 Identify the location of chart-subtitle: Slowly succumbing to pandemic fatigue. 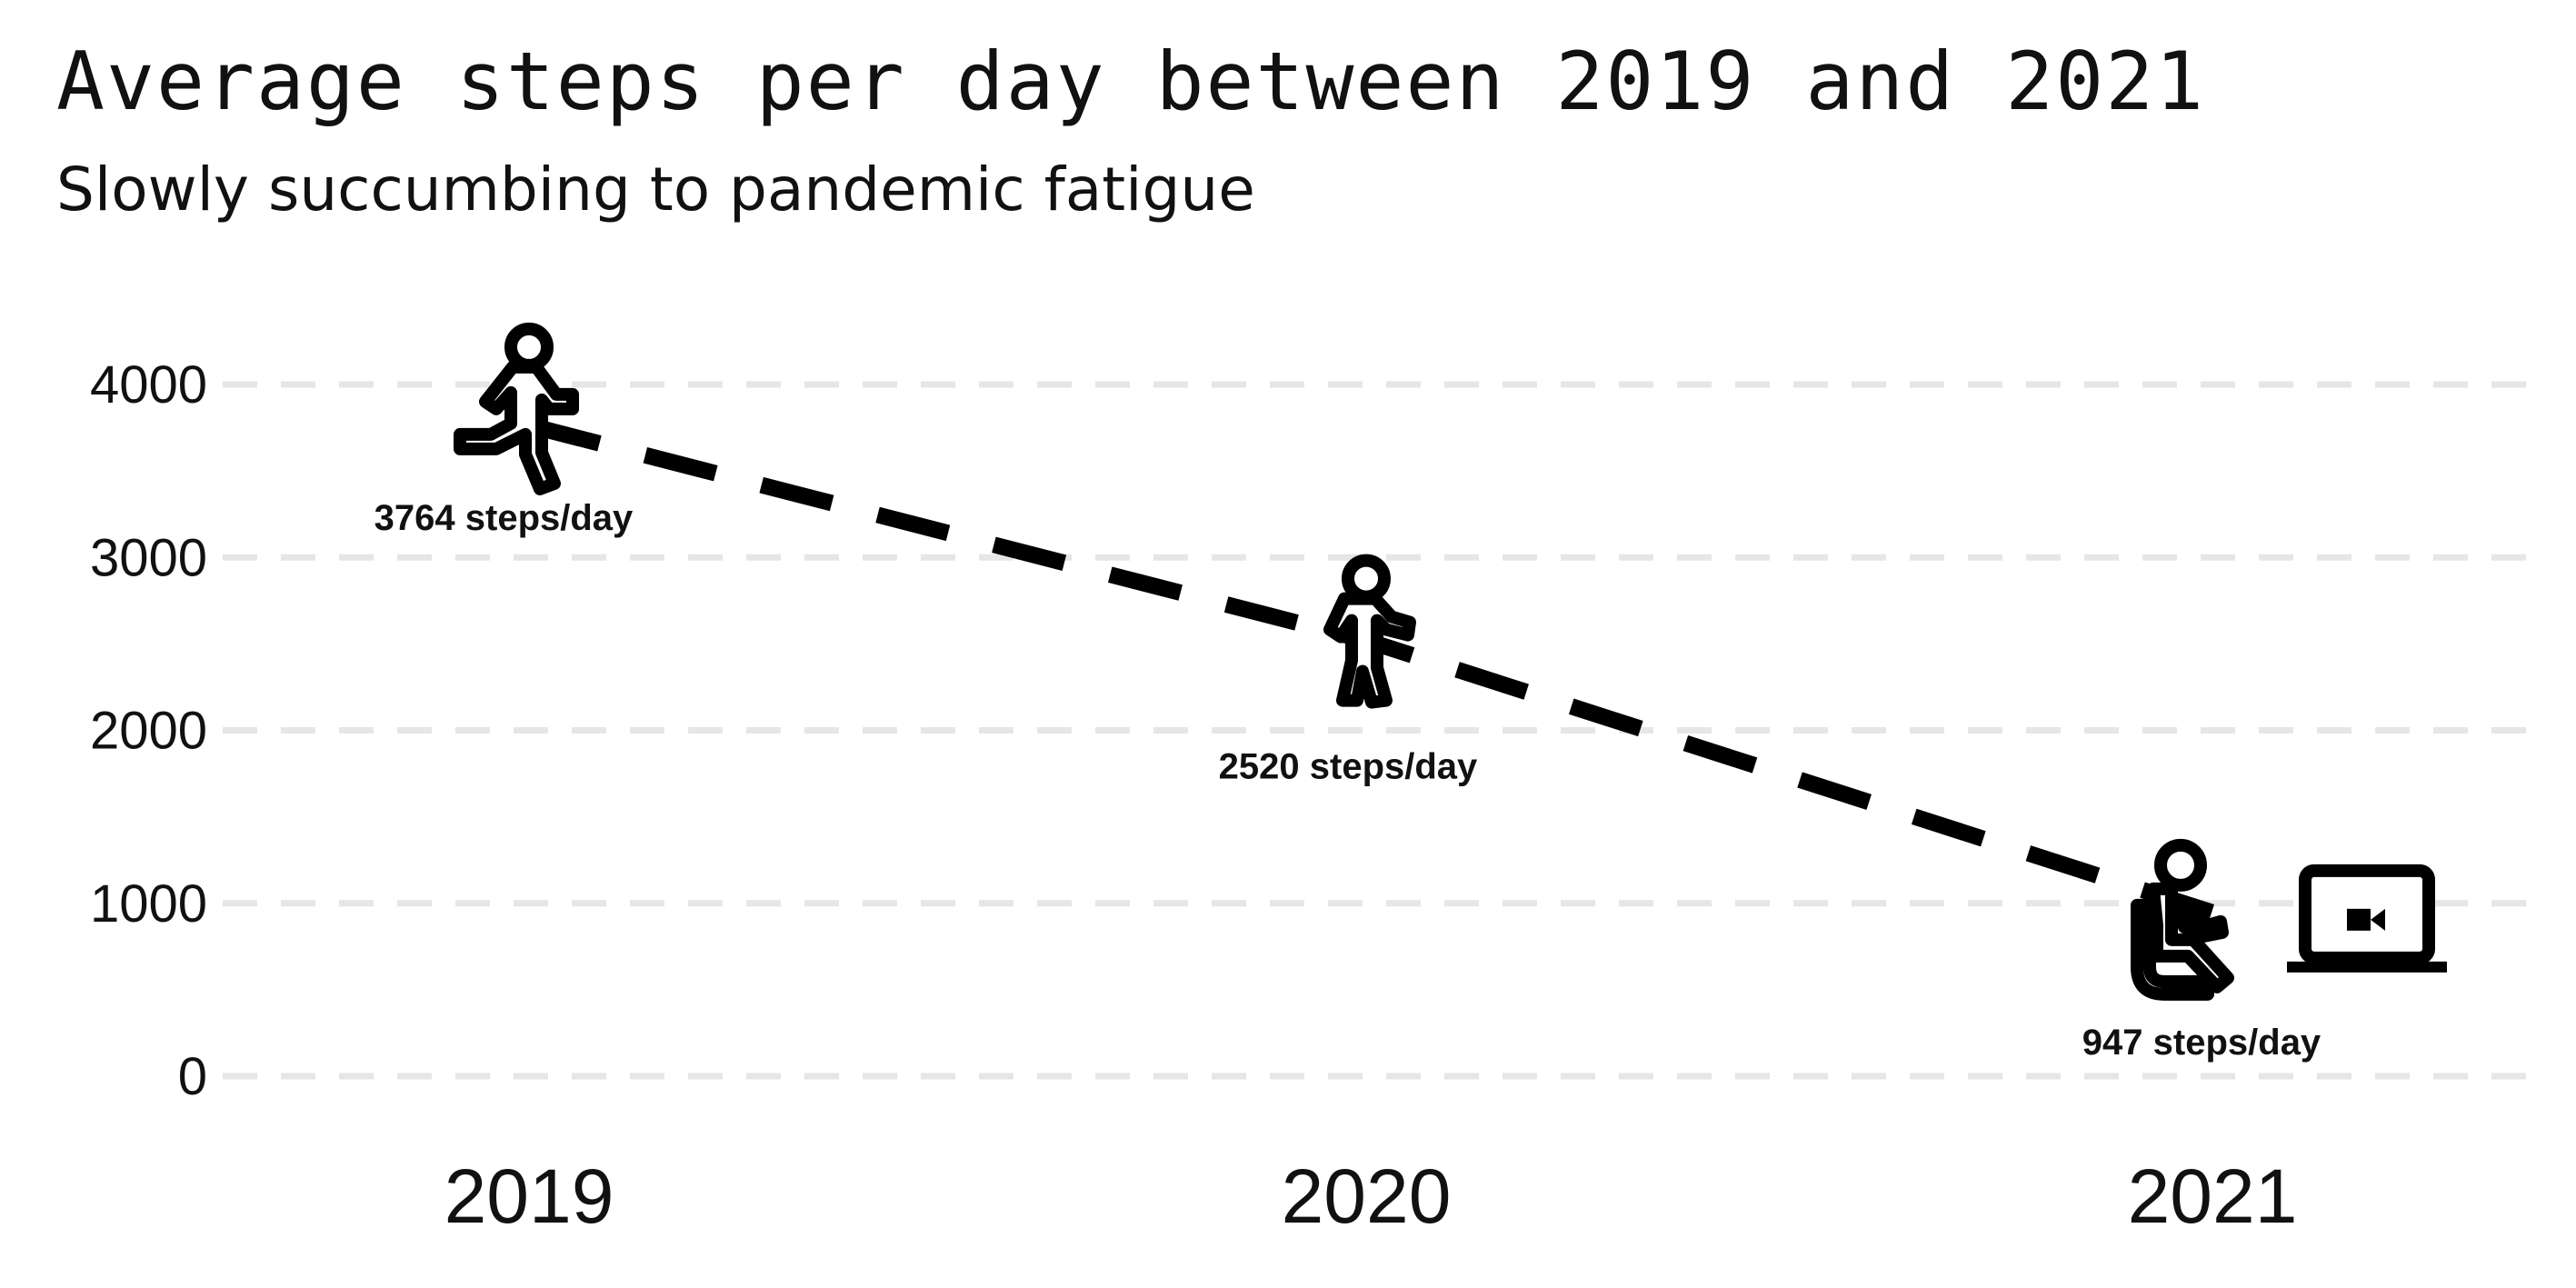
(655, 190).